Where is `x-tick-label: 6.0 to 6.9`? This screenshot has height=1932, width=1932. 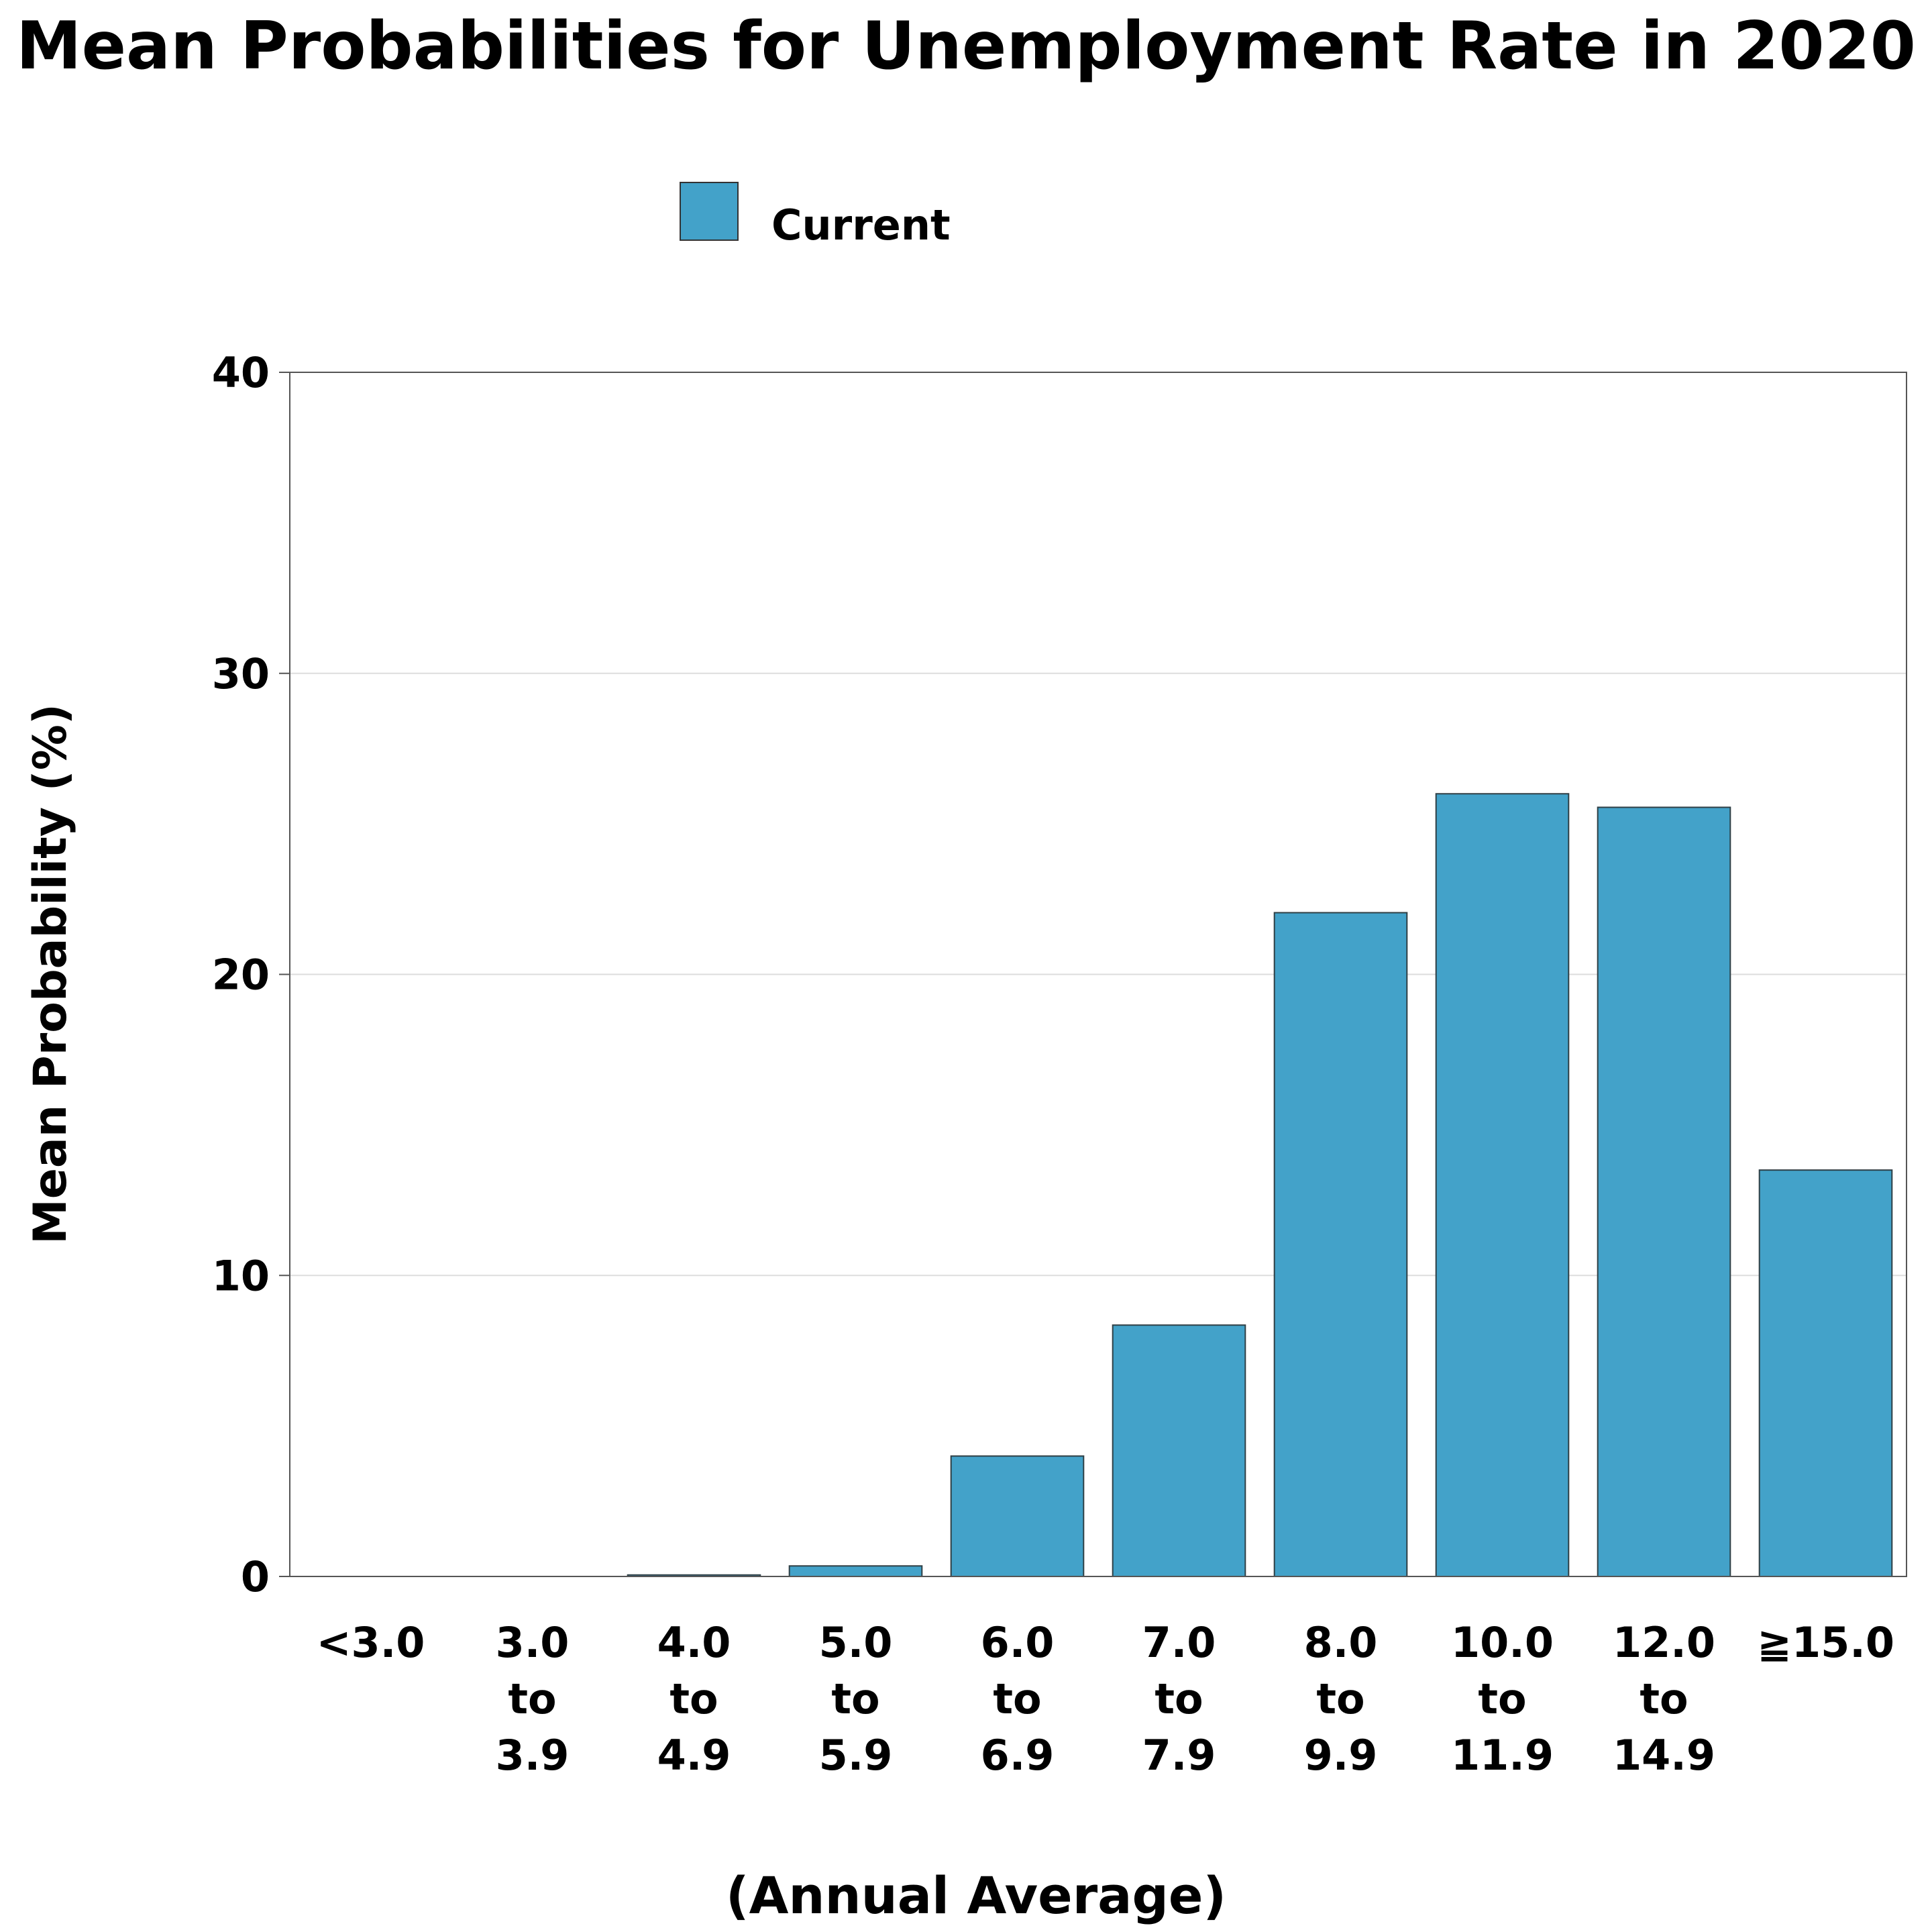 x-tick-label: 6.0 to 6.9 is located at coordinates (1018, 1699).